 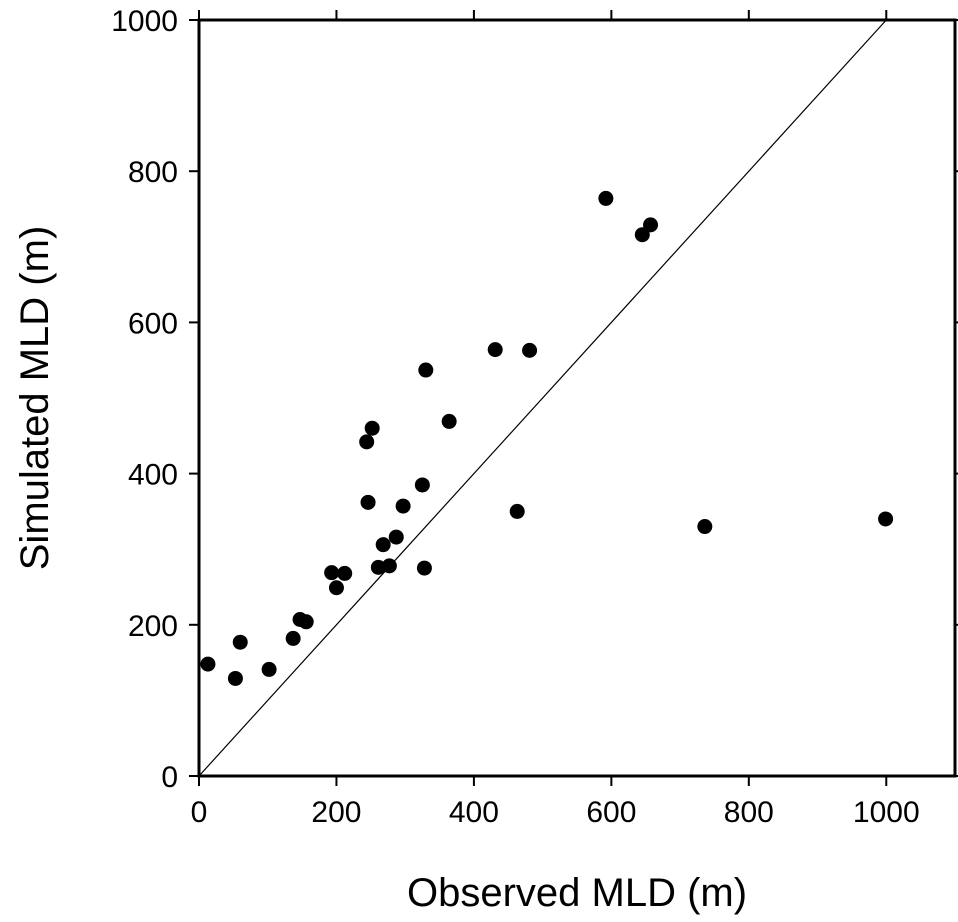 I want to click on y-tick-label: 1000, so click(x=144, y=21).